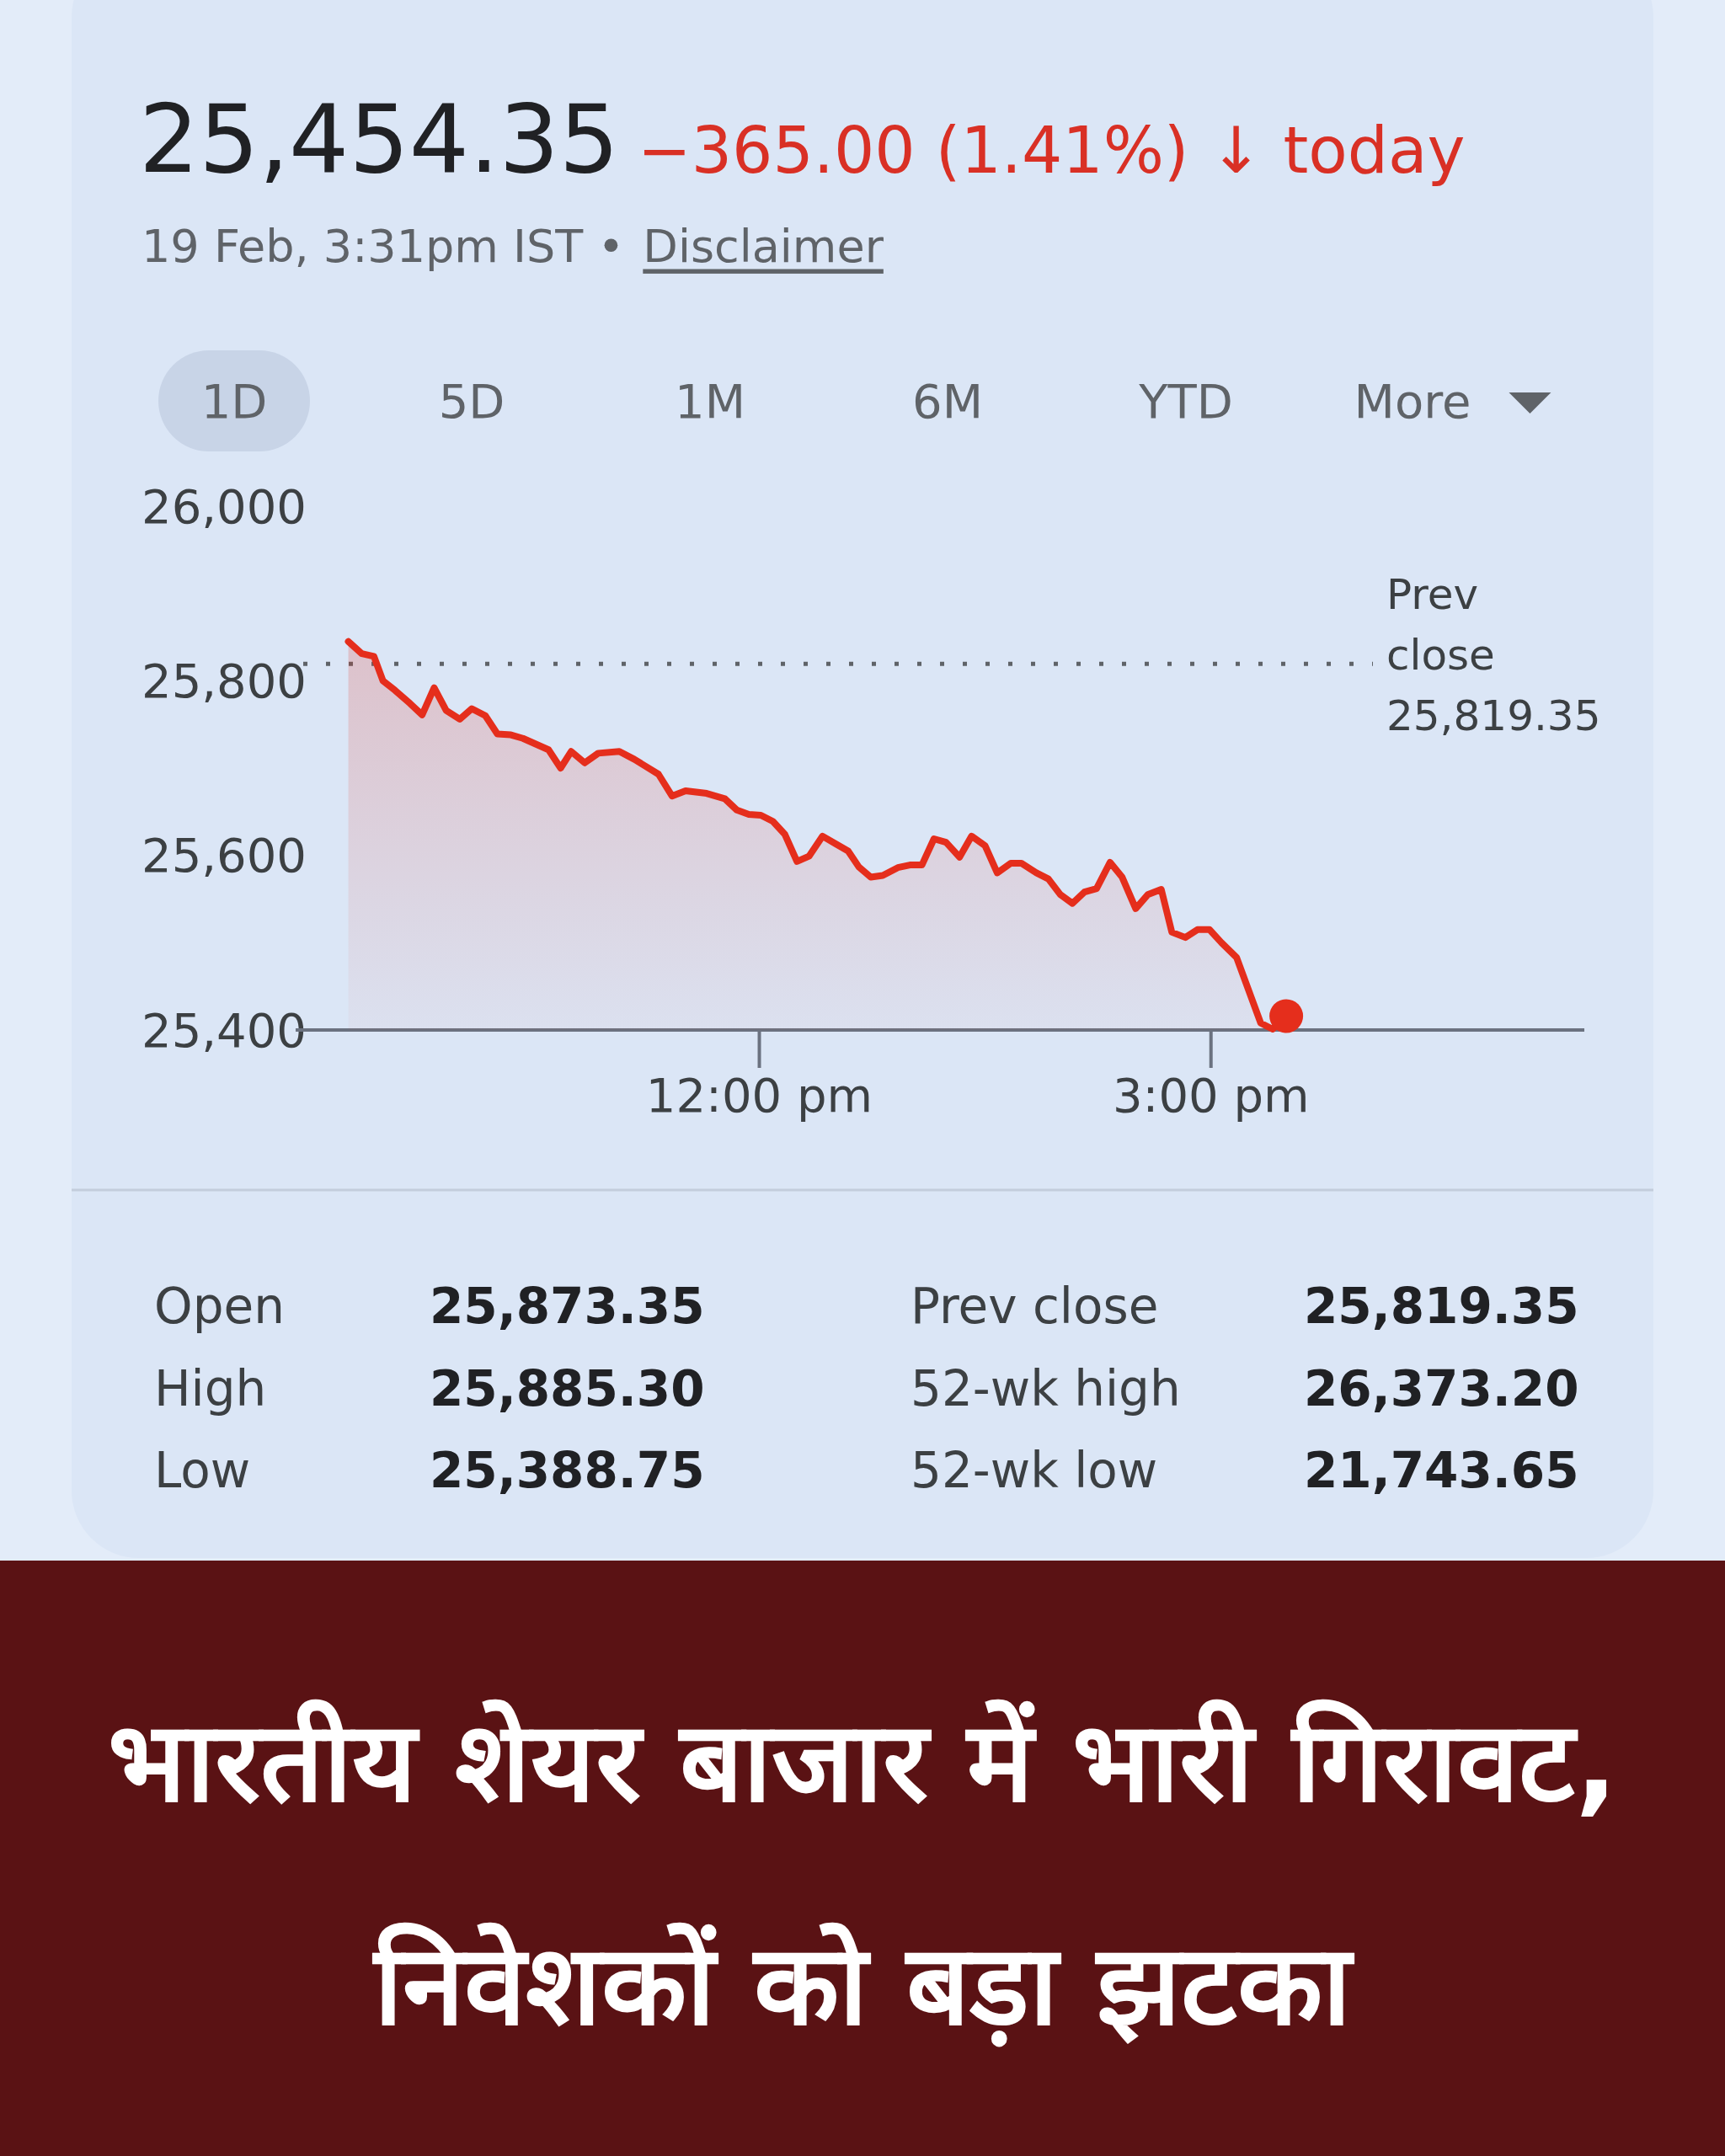 The height and width of the screenshot is (2156, 1725). What do you see at coordinates (862, 1874) in the screenshot?
I see `text: भारतीय शेयर बाजार में भारी गिरावट, निवेशकों को बड़ा झटका` at bounding box center [862, 1874].